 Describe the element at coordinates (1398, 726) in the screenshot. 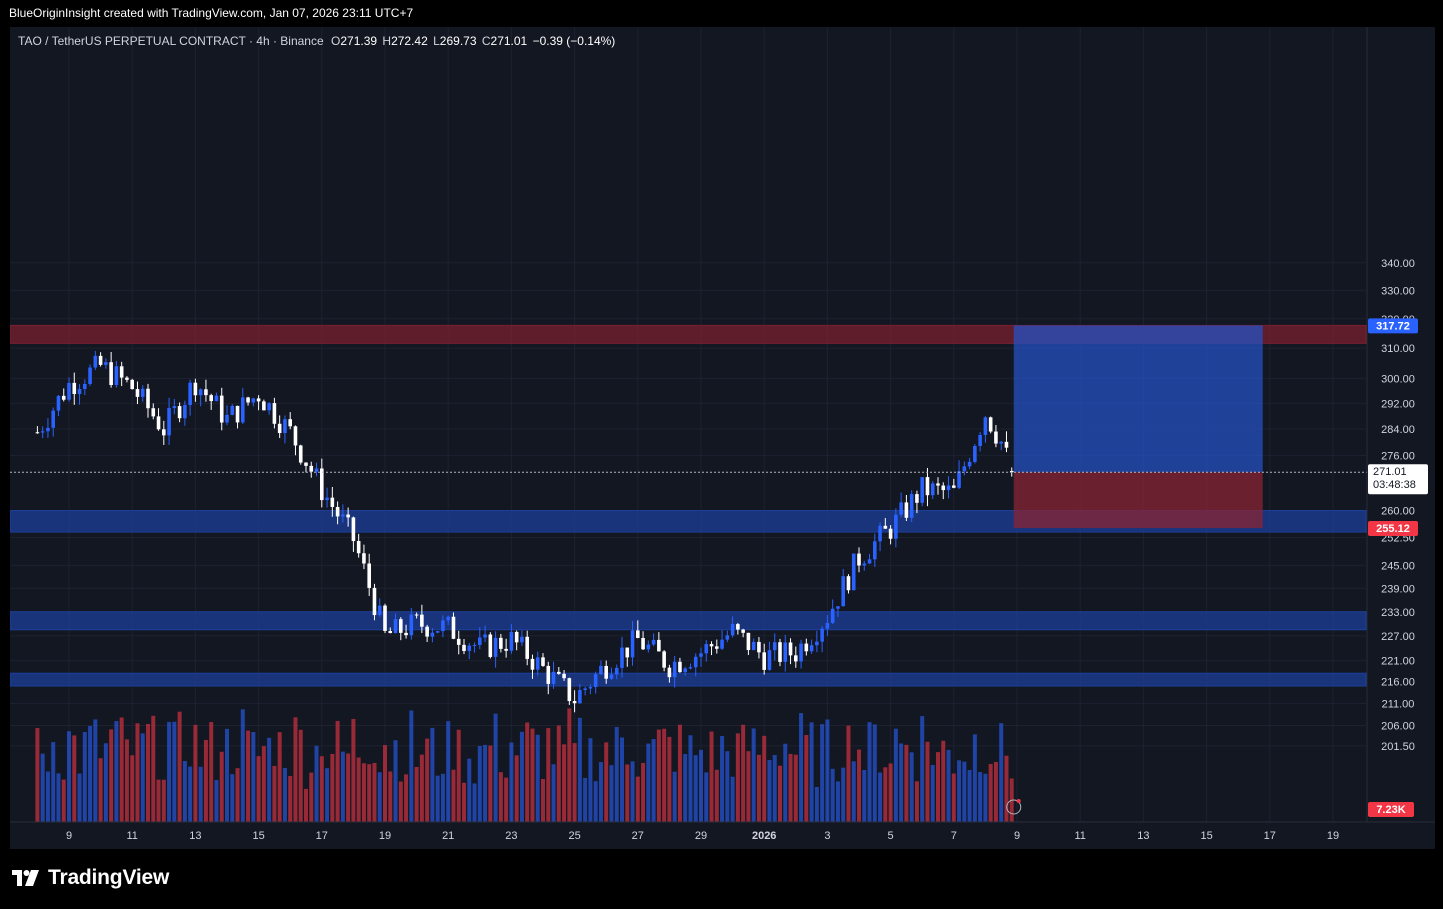

I see `y-tick-label: 206.00` at that location.